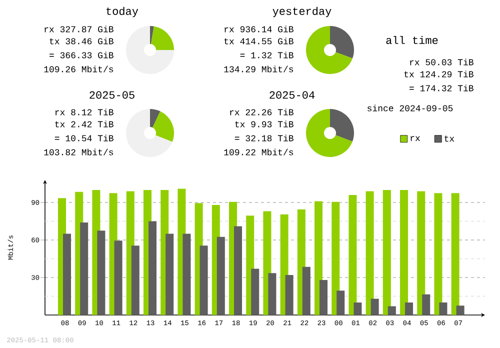  Describe the element at coordinates (264, 124) in the screenshot. I see `text: tx 9.93 TiB` at that location.